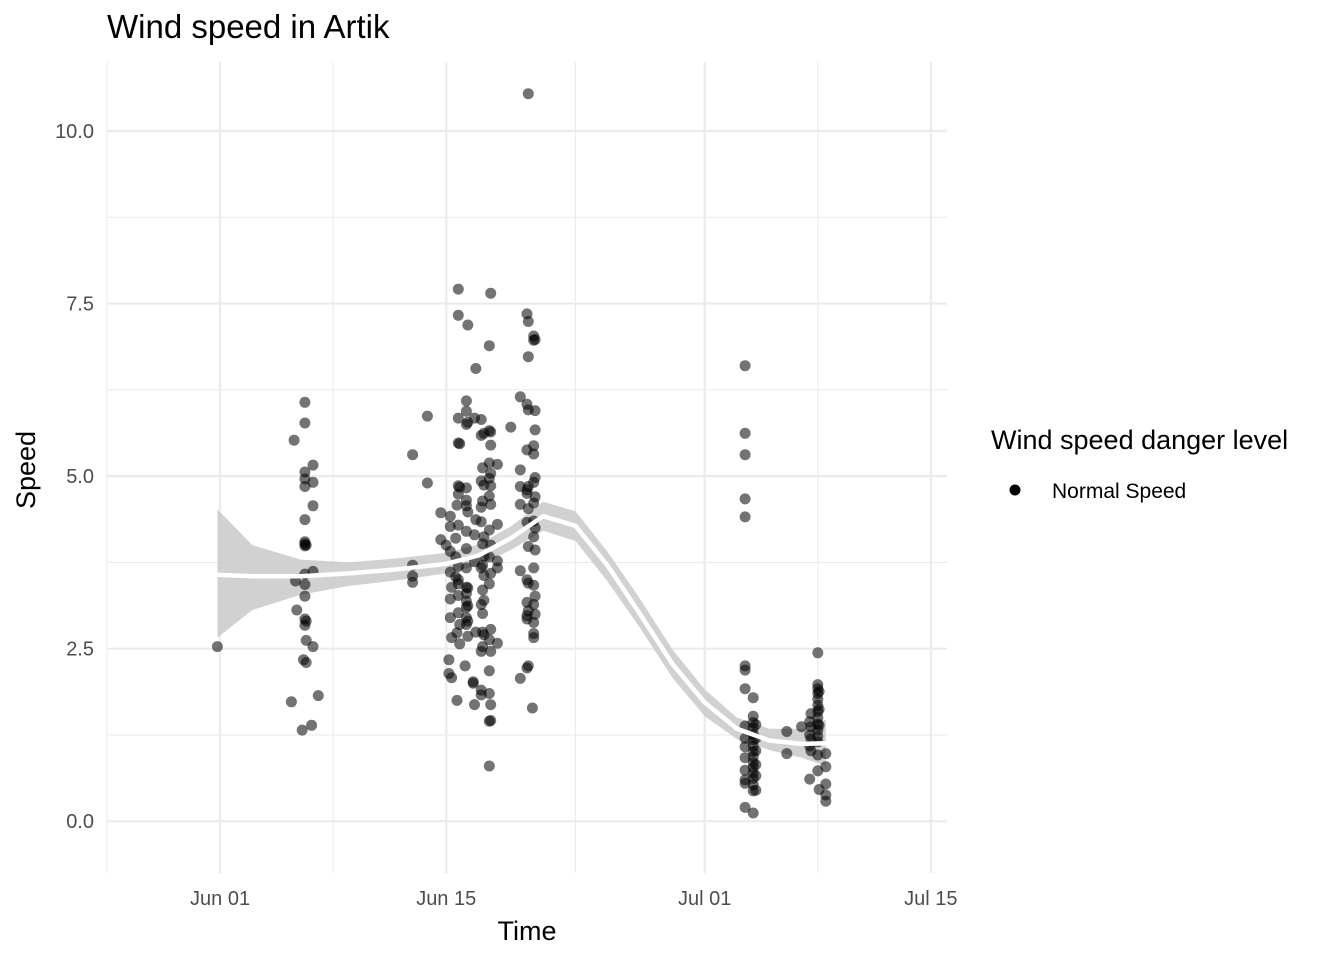 The image size is (1344, 960). What do you see at coordinates (1015, 490) in the screenshot?
I see `legend-key-normal-speed` at bounding box center [1015, 490].